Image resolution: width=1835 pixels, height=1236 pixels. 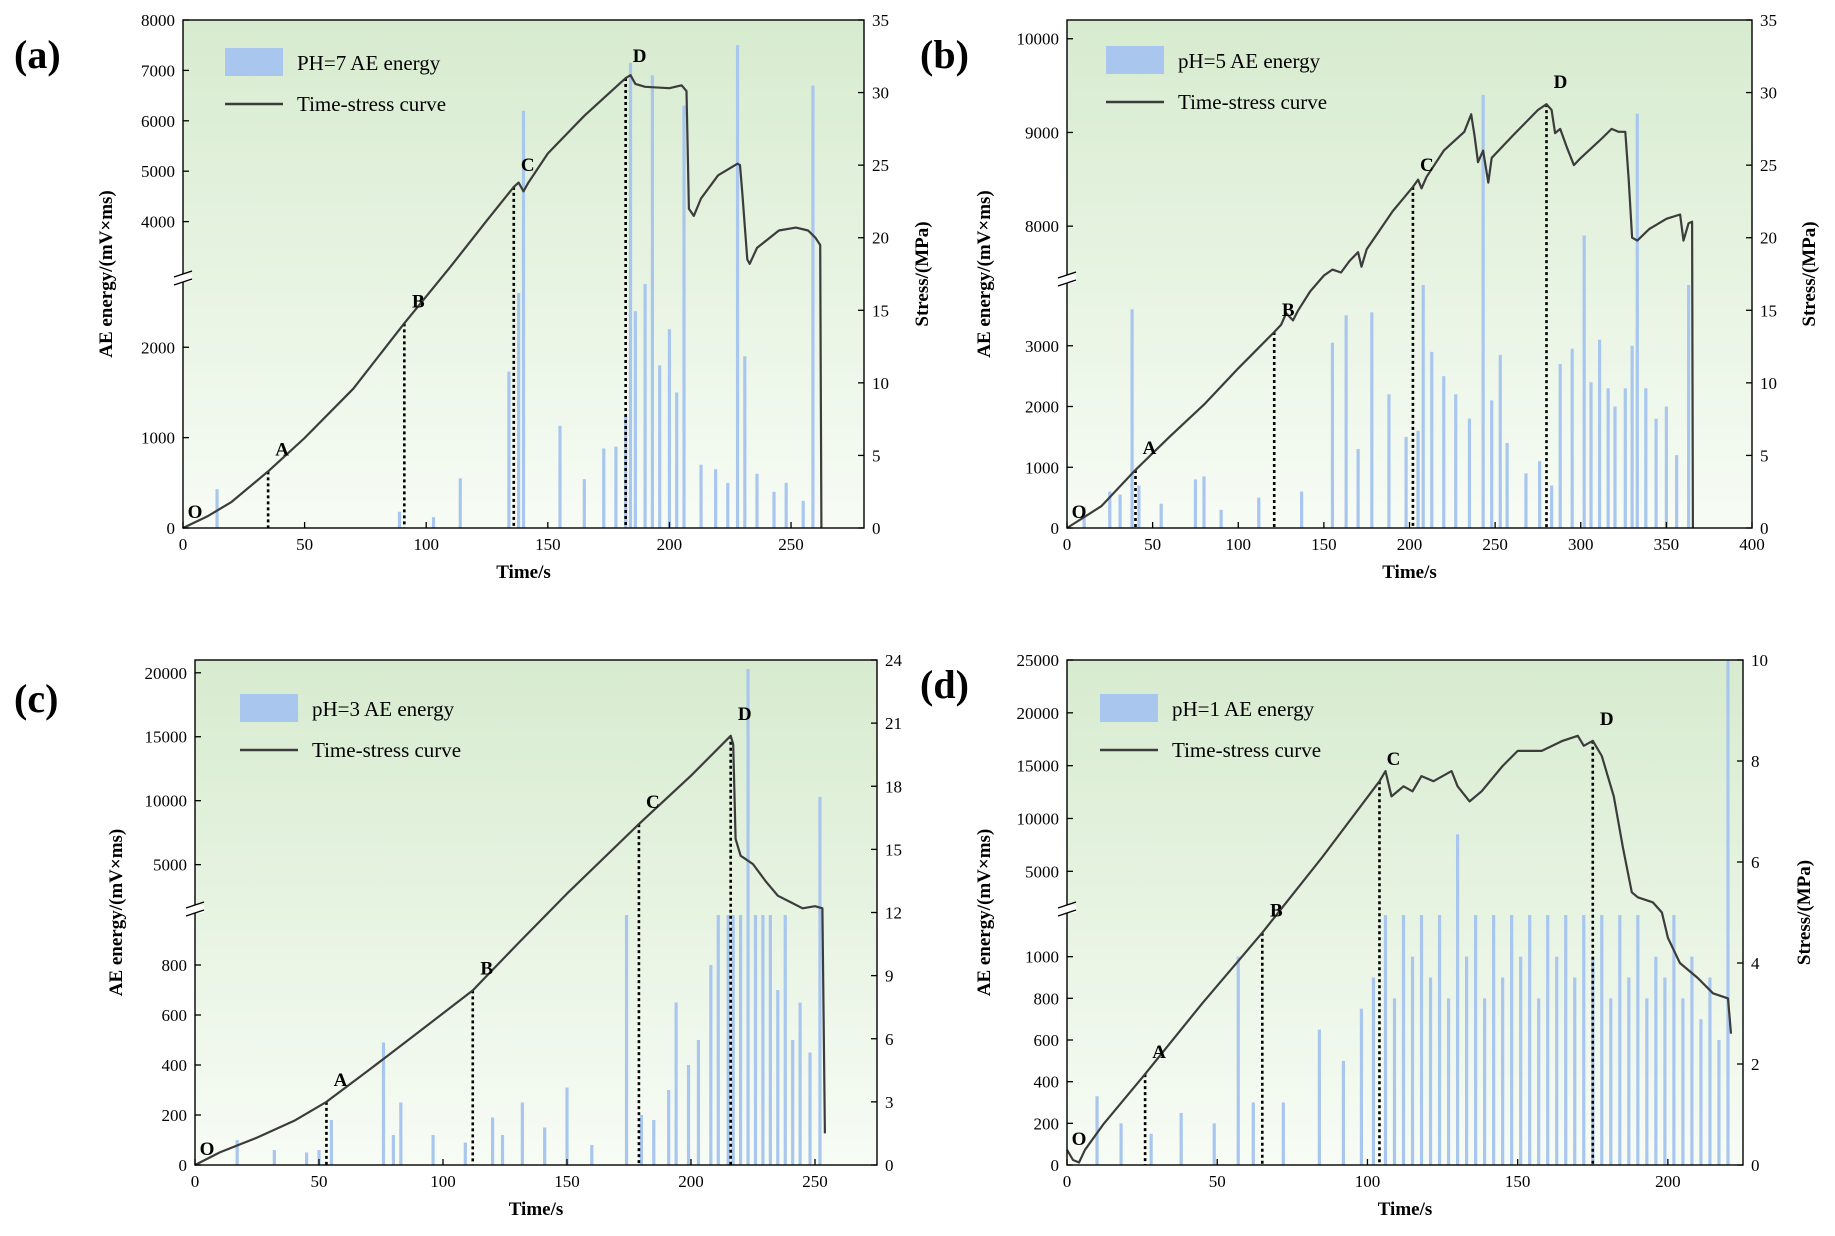 I want to click on point-label-c: C, so click(x=653, y=802).